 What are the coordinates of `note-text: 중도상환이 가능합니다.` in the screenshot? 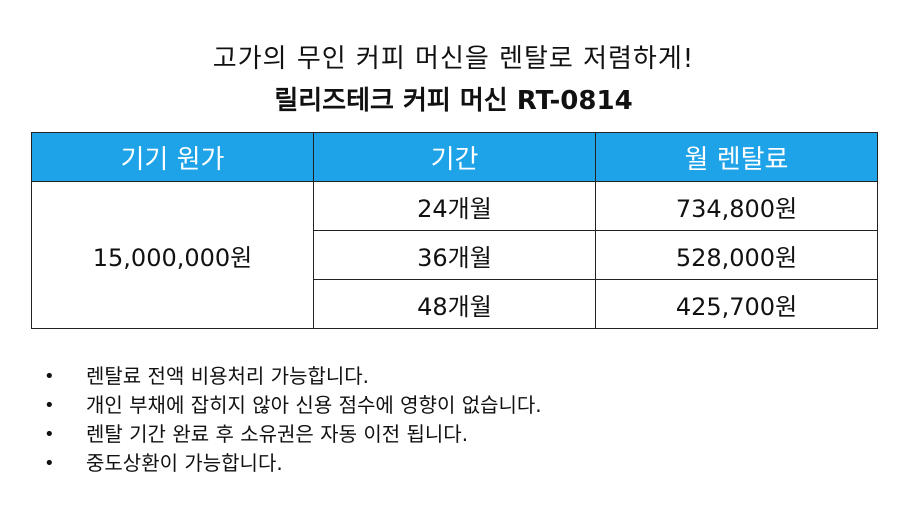 It's located at (184, 463).